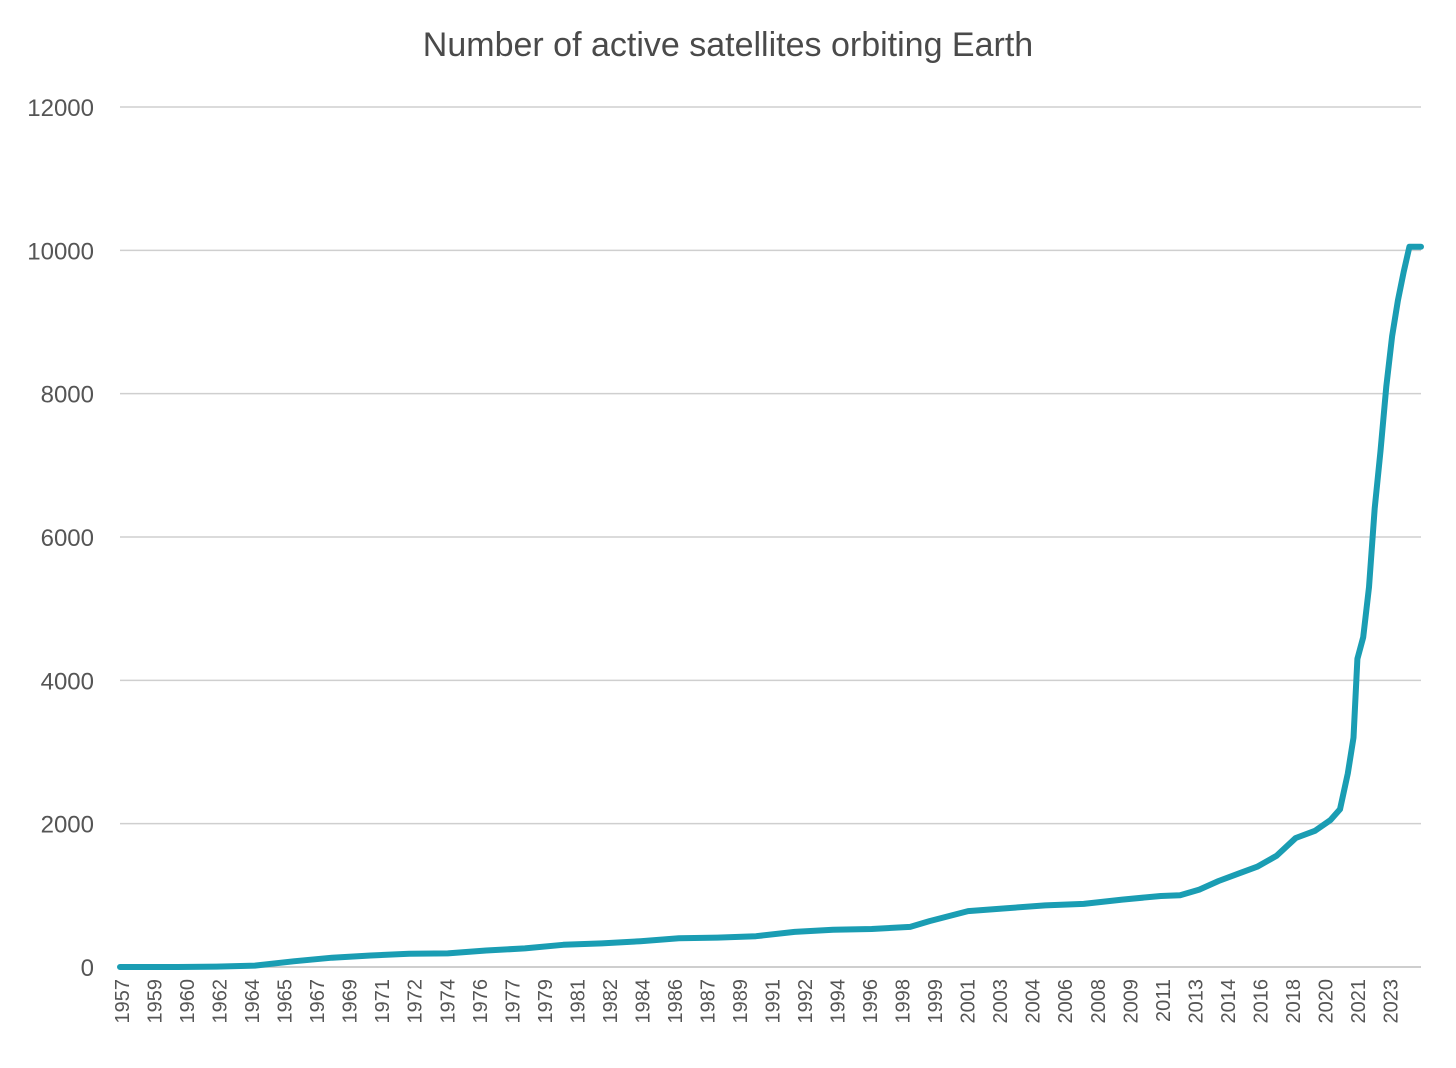  Describe the element at coordinates (221, 1001) in the screenshot. I see `x-tick-label: 1962` at that location.